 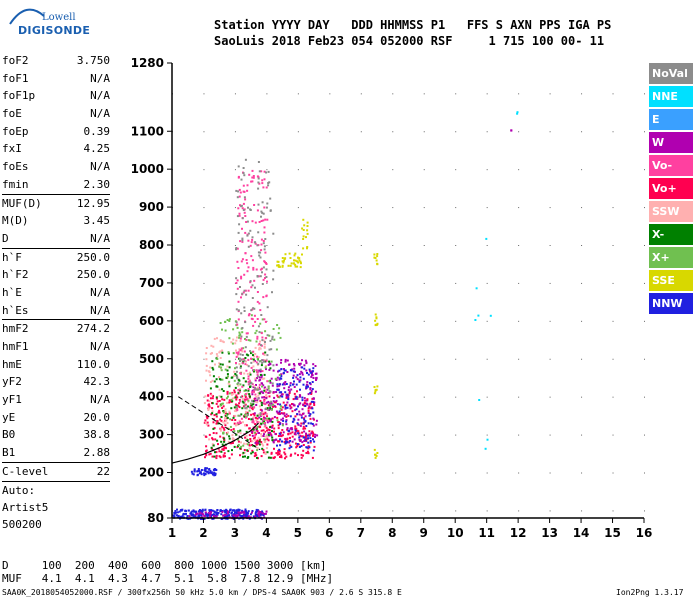 What do you see at coordinates (9, 417) in the screenshot?
I see `param-key: yE` at bounding box center [9, 417].